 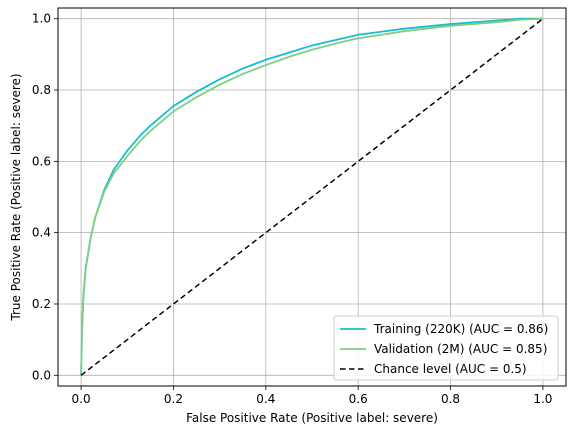 What do you see at coordinates (450, 369) in the screenshot?
I see `legend-label: Chance level (AUC = 0.5)` at bounding box center [450, 369].